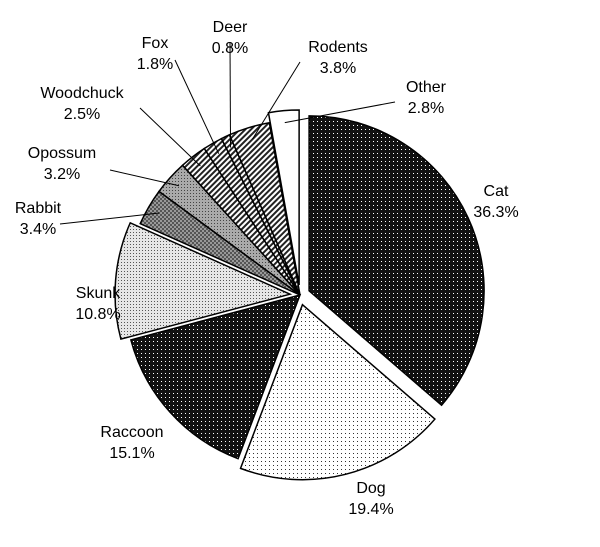  Describe the element at coordinates (170, 137) in the screenshot. I see `leader-line-woodchuck` at that location.